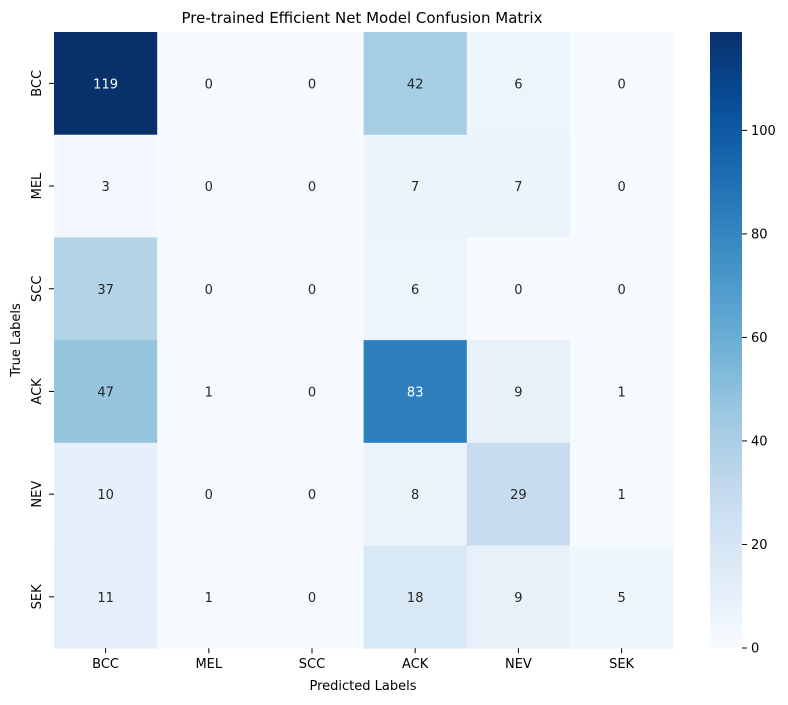 The image size is (788, 705). I want to click on cell-value-label: 47, so click(105, 392).